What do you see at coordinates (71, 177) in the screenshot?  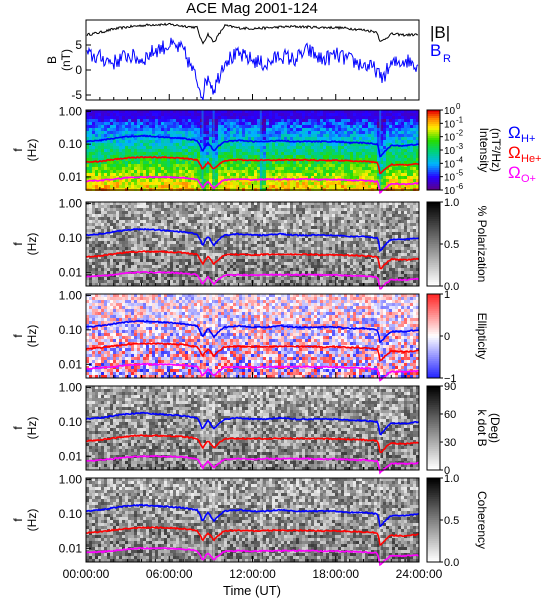 I see `intensity-y-tick-label: 0.01` at bounding box center [71, 177].